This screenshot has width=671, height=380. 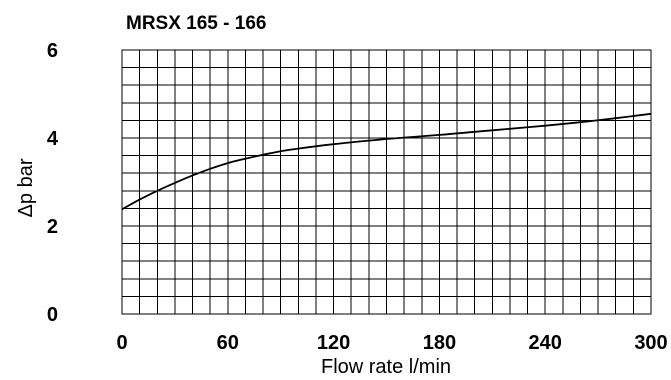 What do you see at coordinates (26, 187) in the screenshot?
I see `y-axis-label: Δp bar` at bounding box center [26, 187].